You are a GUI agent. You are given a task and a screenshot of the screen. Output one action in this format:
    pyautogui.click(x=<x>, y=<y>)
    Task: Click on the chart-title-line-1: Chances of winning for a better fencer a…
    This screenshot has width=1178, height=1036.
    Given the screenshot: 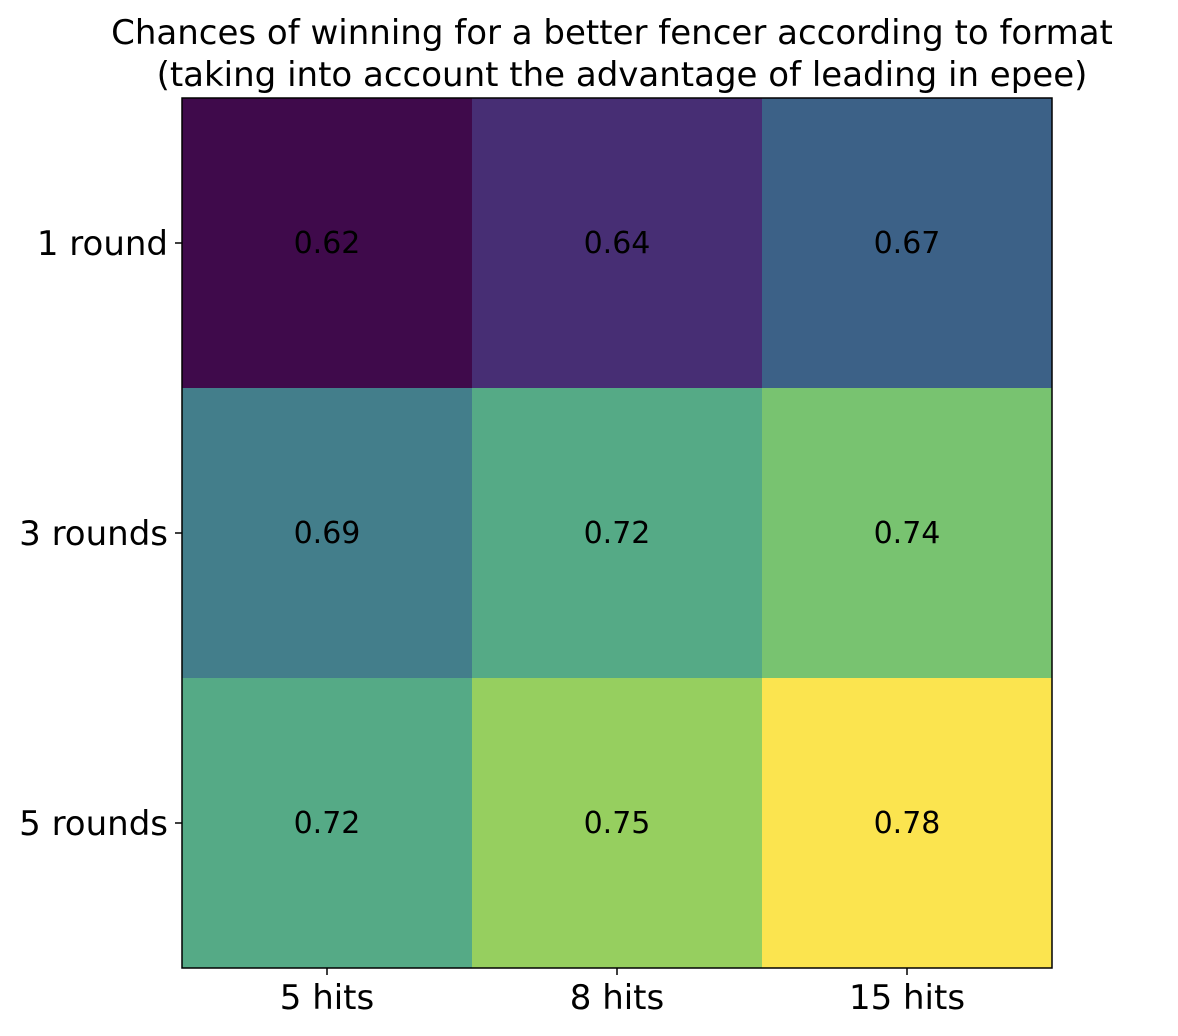 What is the action you would take?
    pyautogui.click(x=612, y=33)
    